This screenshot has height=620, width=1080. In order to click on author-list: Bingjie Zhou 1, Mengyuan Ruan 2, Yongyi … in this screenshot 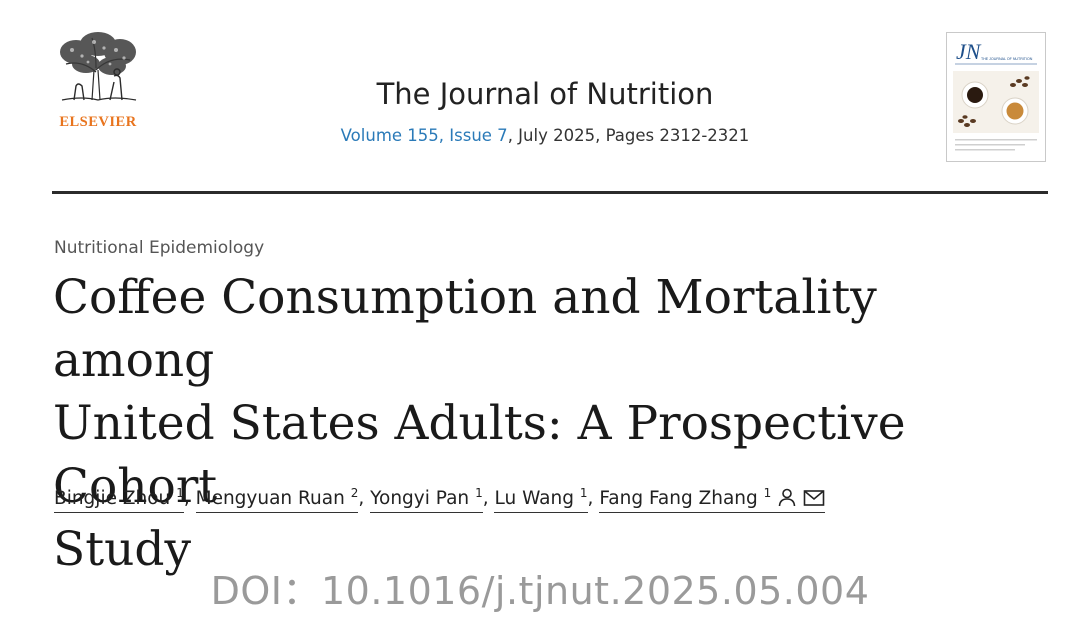, I will do `click(504, 500)`.